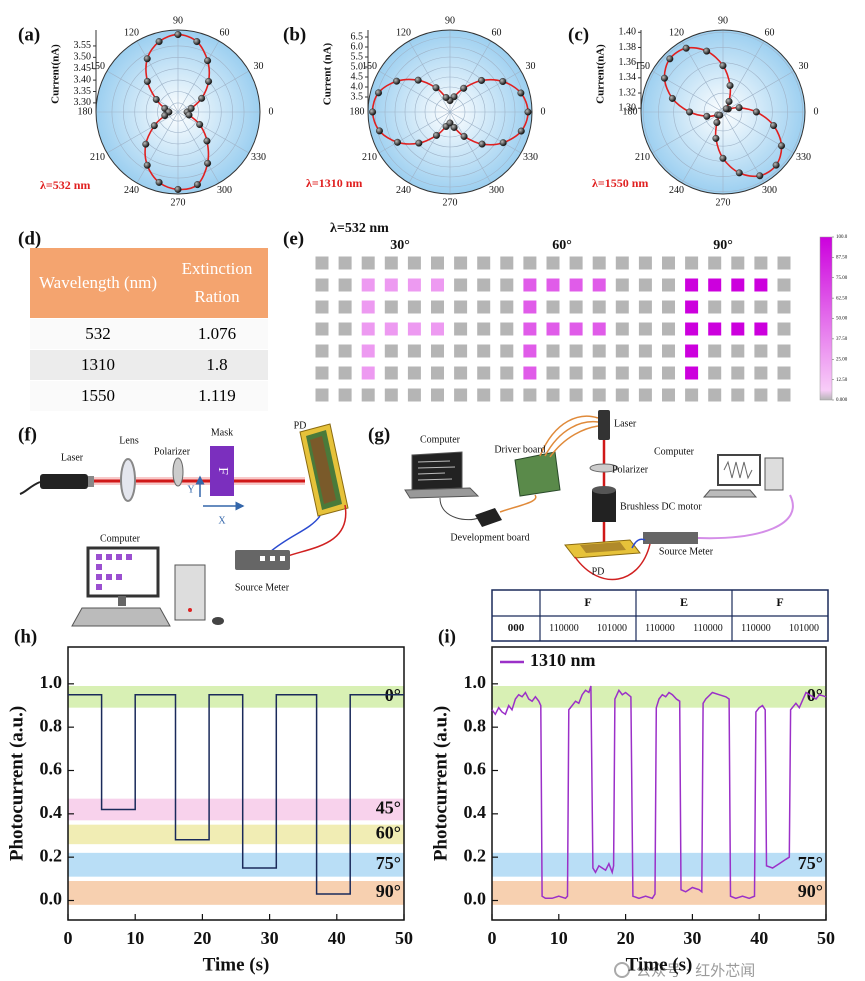 This screenshot has width=865, height=981. I want to click on polar-frame, so click(178, 112).